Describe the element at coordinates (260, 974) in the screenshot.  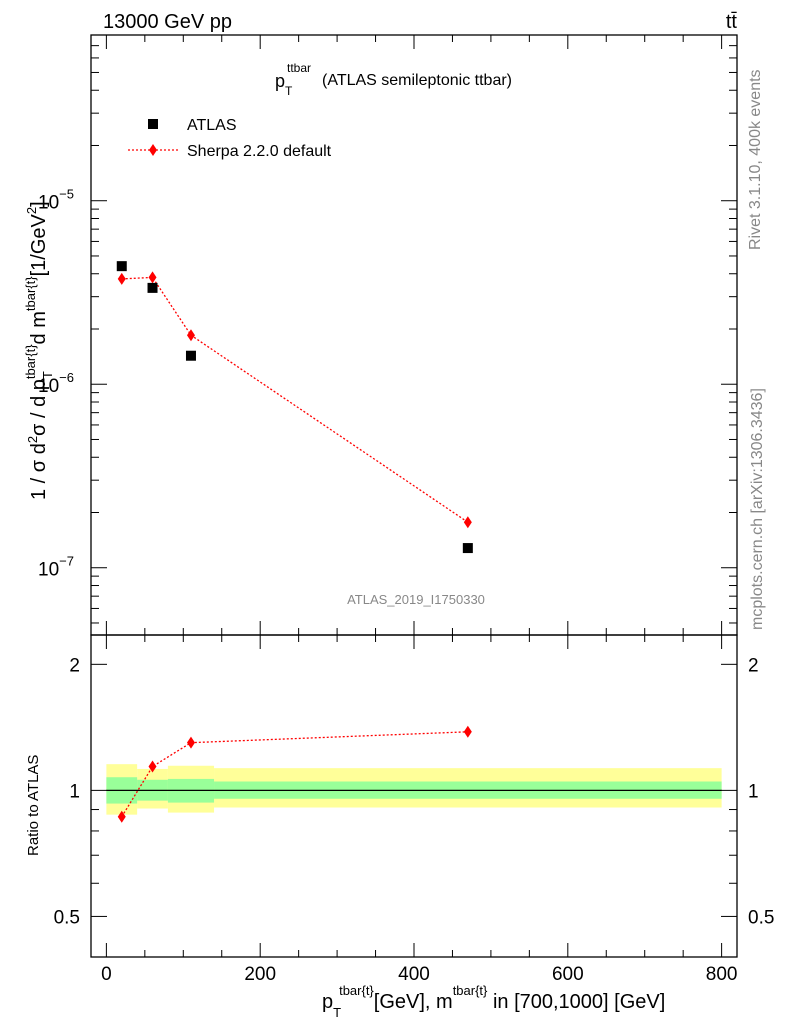
I see `x-tick-label: 200` at that location.